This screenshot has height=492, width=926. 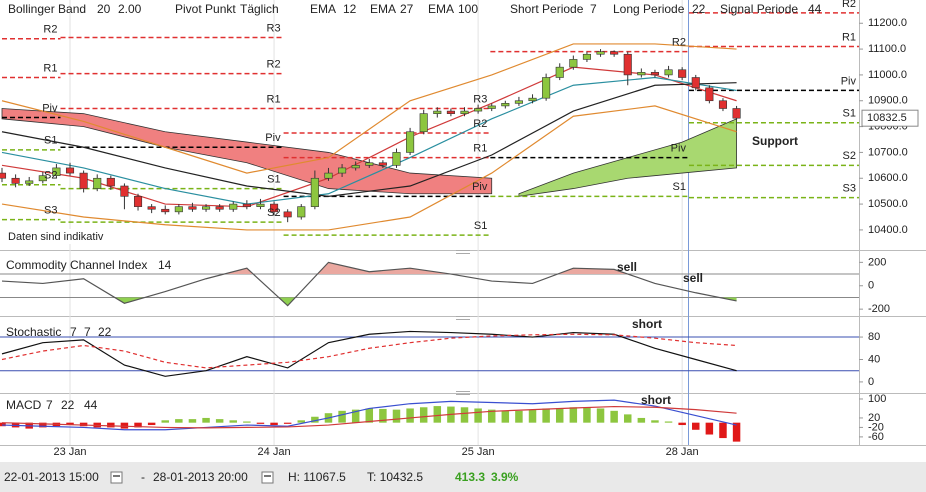 I want to click on y-tick-label: 40, so click(x=874, y=359).